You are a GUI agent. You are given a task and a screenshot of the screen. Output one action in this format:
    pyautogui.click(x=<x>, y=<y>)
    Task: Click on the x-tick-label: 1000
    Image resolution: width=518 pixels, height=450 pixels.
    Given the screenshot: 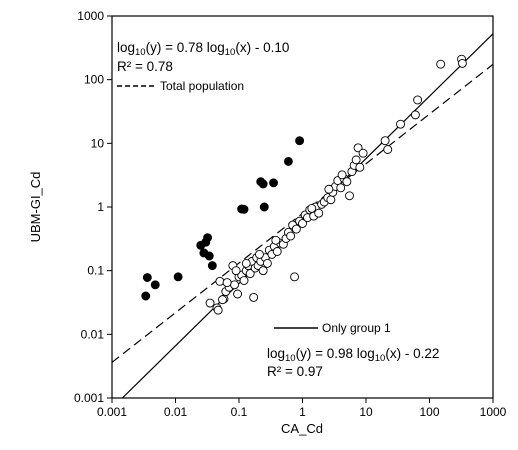 What is the action you would take?
    pyautogui.click(x=493, y=412)
    